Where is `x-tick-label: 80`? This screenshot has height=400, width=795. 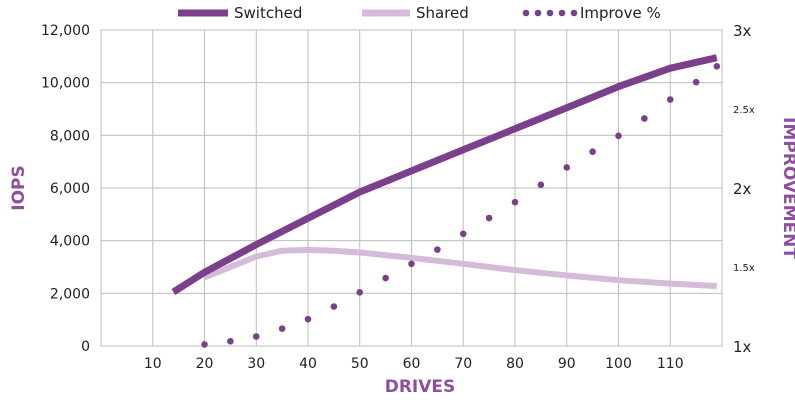 x-tick-label: 80 is located at coordinates (515, 364).